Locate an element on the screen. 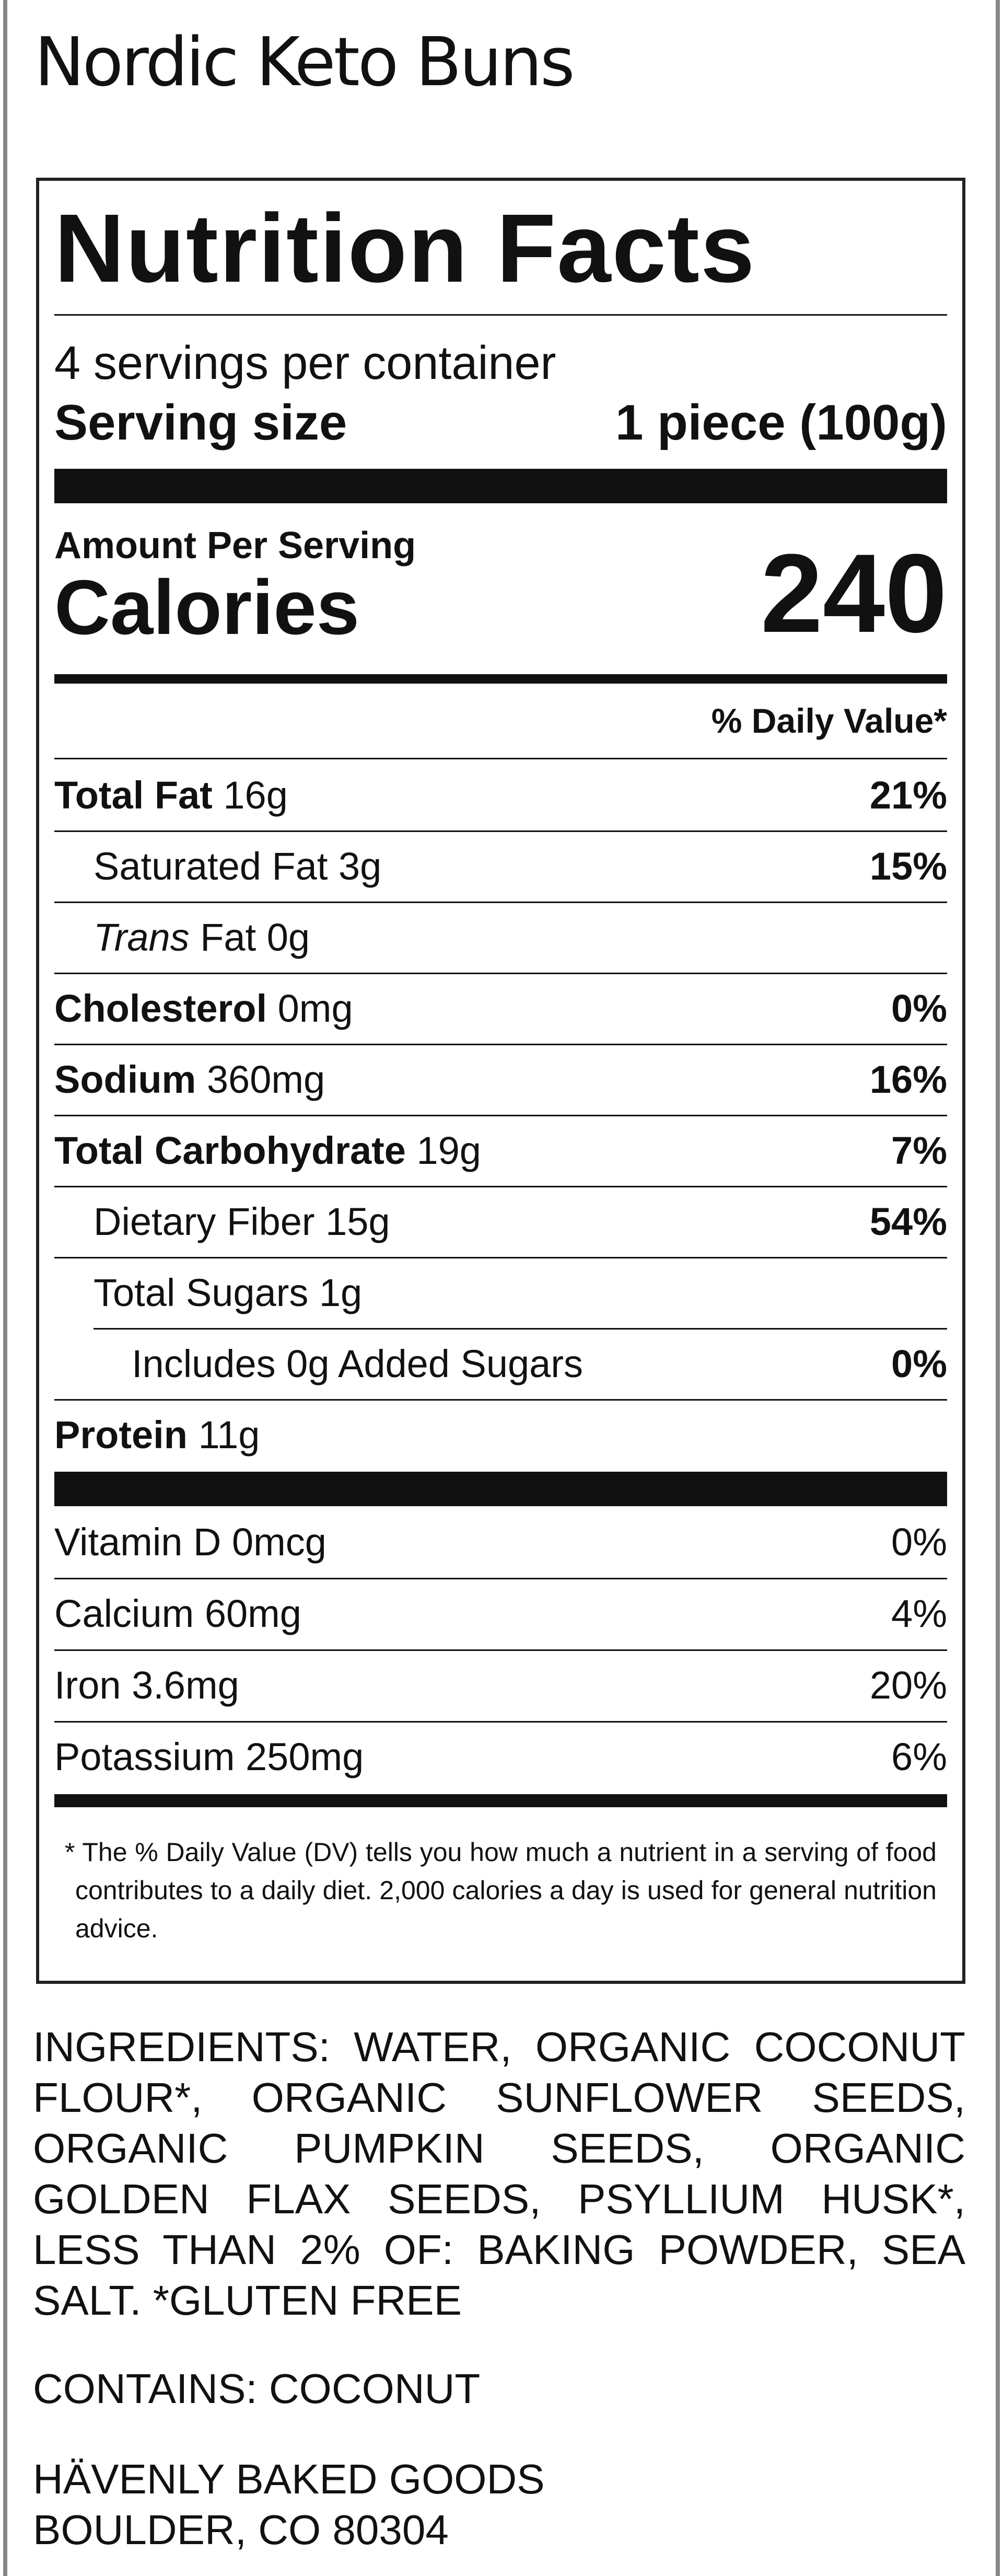  nutrient-name: Sodium is located at coordinates (125, 1079).